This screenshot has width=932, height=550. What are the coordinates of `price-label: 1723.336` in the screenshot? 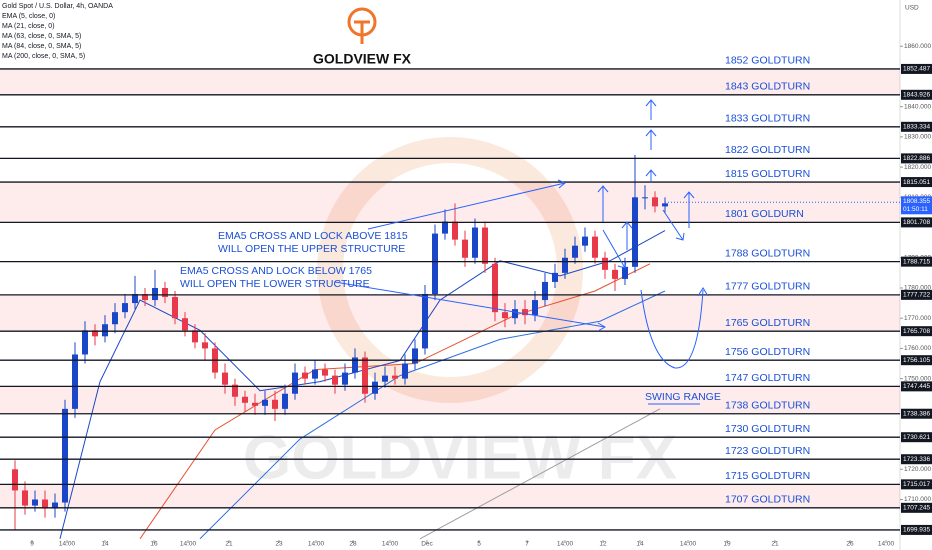 It's located at (916, 459).